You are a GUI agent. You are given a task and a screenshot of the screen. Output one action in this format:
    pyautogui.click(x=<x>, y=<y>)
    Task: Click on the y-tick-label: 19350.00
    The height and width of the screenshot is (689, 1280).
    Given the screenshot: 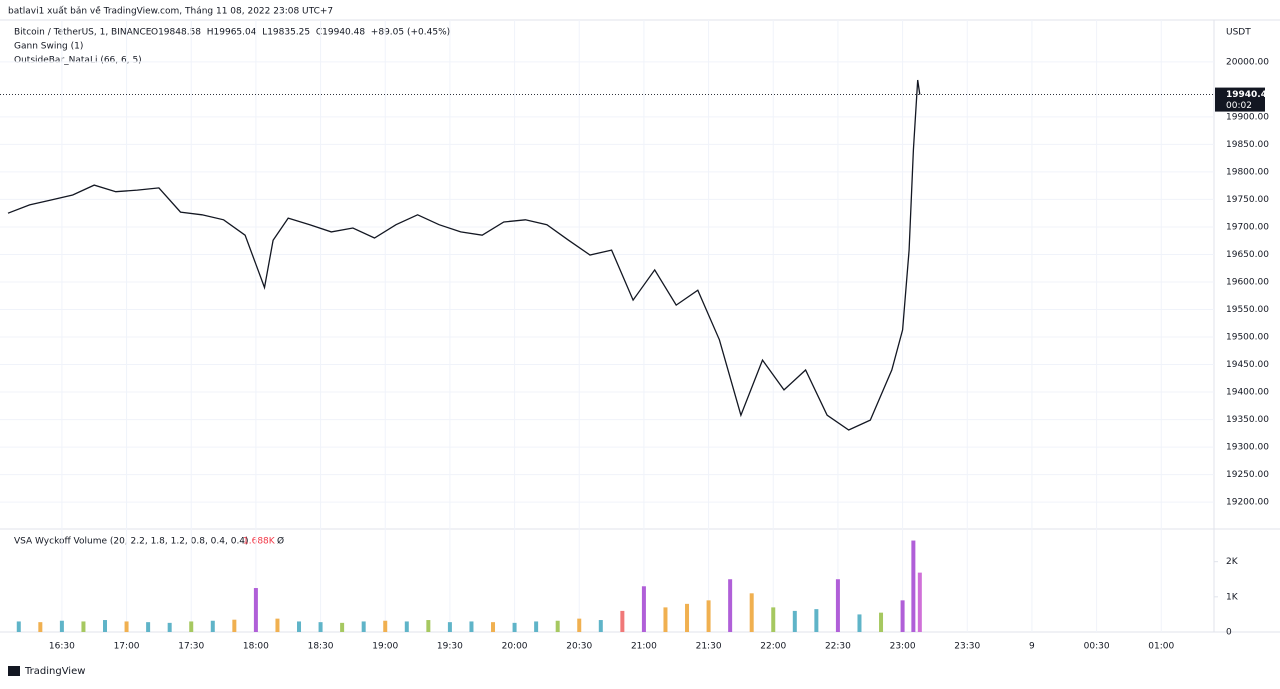 What is the action you would take?
    pyautogui.click(x=1247, y=420)
    